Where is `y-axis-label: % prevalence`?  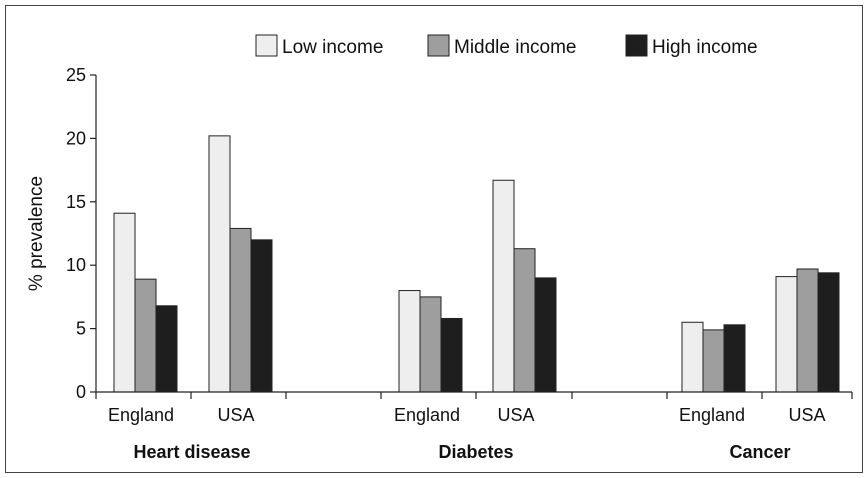
y-axis-label: % prevalence is located at coordinates (36, 233).